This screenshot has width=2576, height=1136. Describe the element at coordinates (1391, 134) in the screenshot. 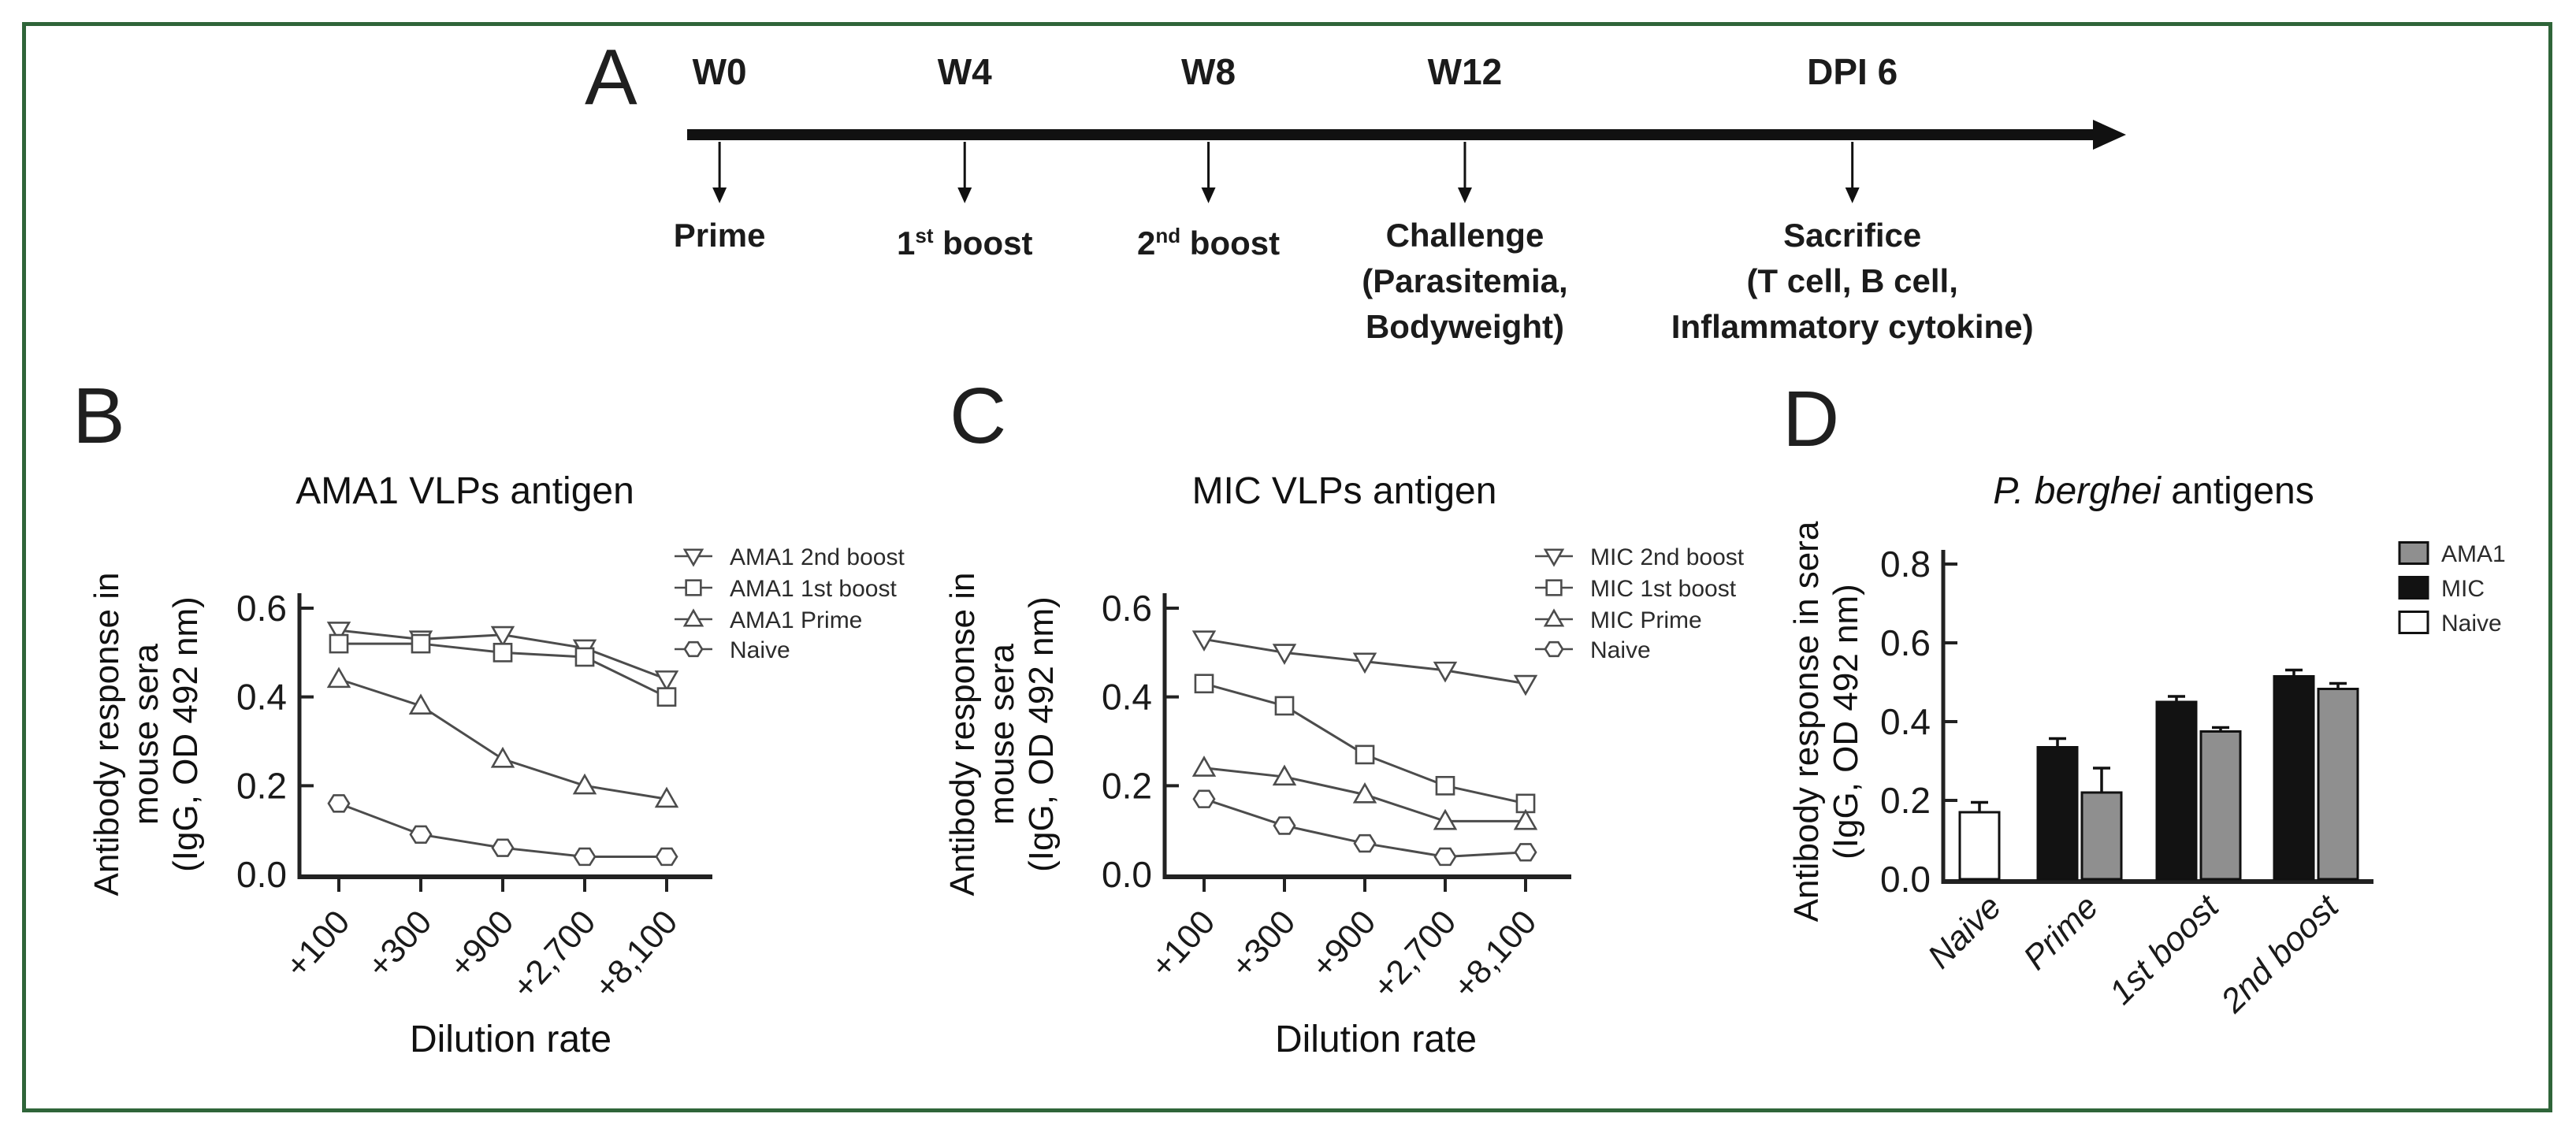

I see `timeline-bar` at that location.